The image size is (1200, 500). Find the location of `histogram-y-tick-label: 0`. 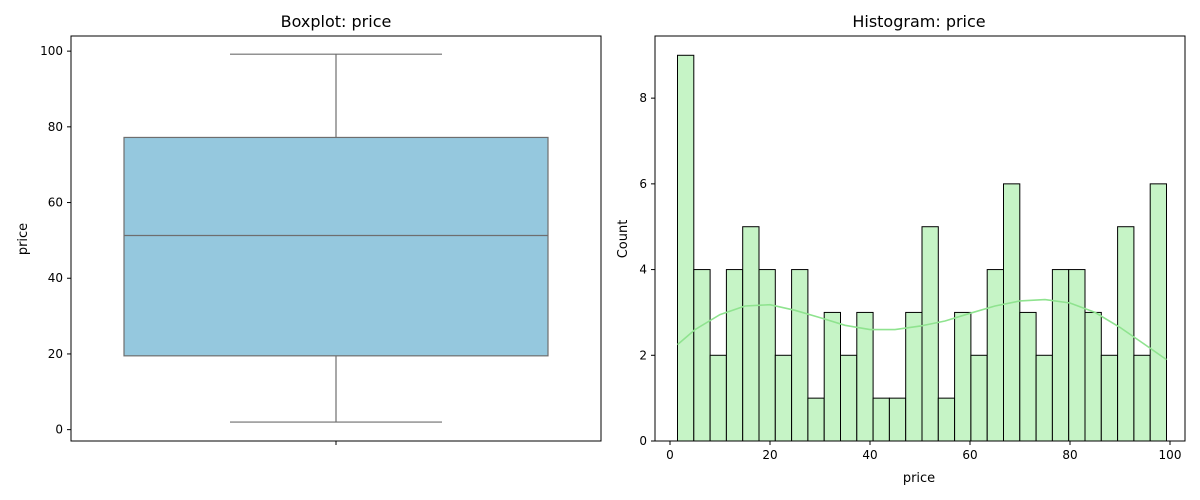

histogram-y-tick-label: 0 is located at coordinates (643, 441).